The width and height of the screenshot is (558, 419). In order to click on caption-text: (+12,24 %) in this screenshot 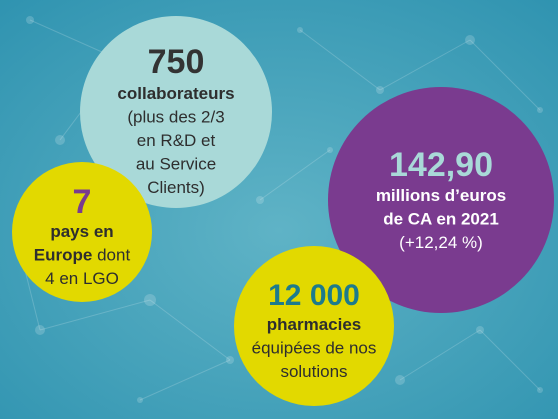, I will do `click(441, 242)`.